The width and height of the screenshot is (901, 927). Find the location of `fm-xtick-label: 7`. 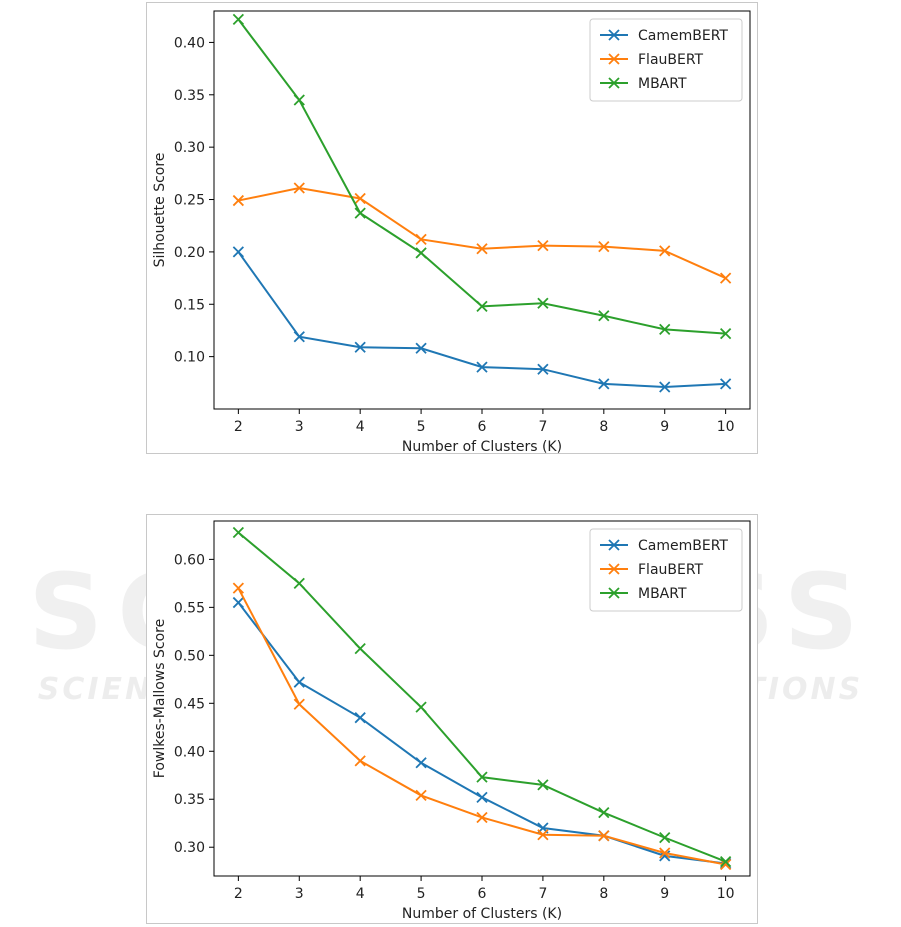

fm-xtick-label: 7 is located at coordinates (542, 894).